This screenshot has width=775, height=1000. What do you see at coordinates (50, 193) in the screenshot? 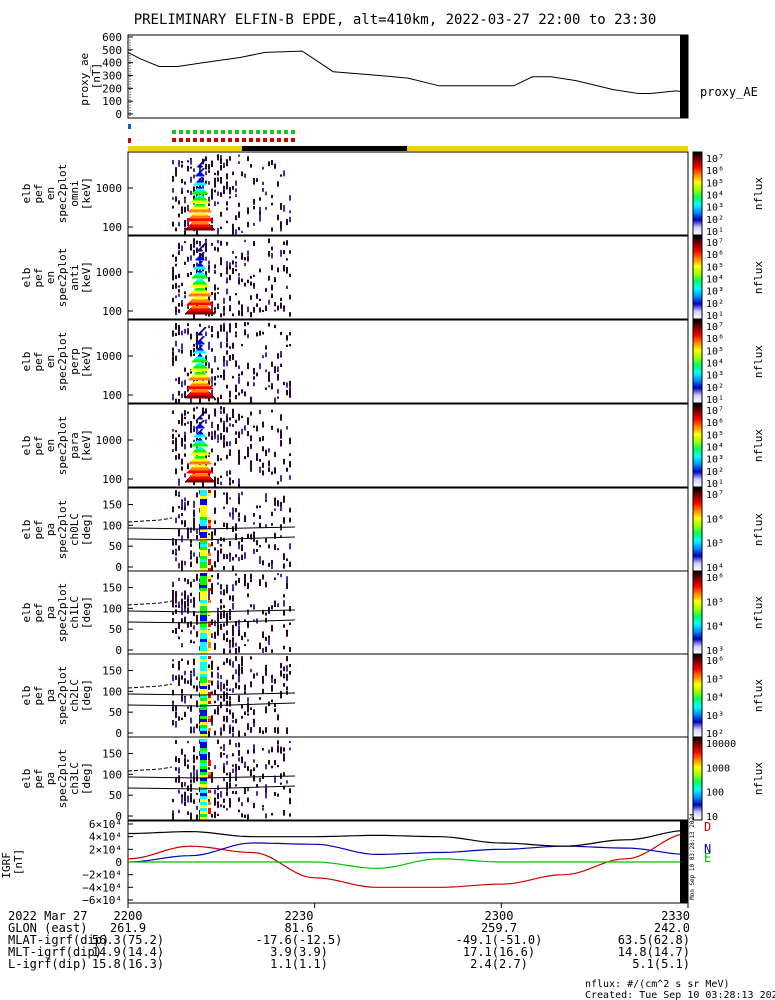
I see `panel-ylabel-line: en` at bounding box center [50, 193].